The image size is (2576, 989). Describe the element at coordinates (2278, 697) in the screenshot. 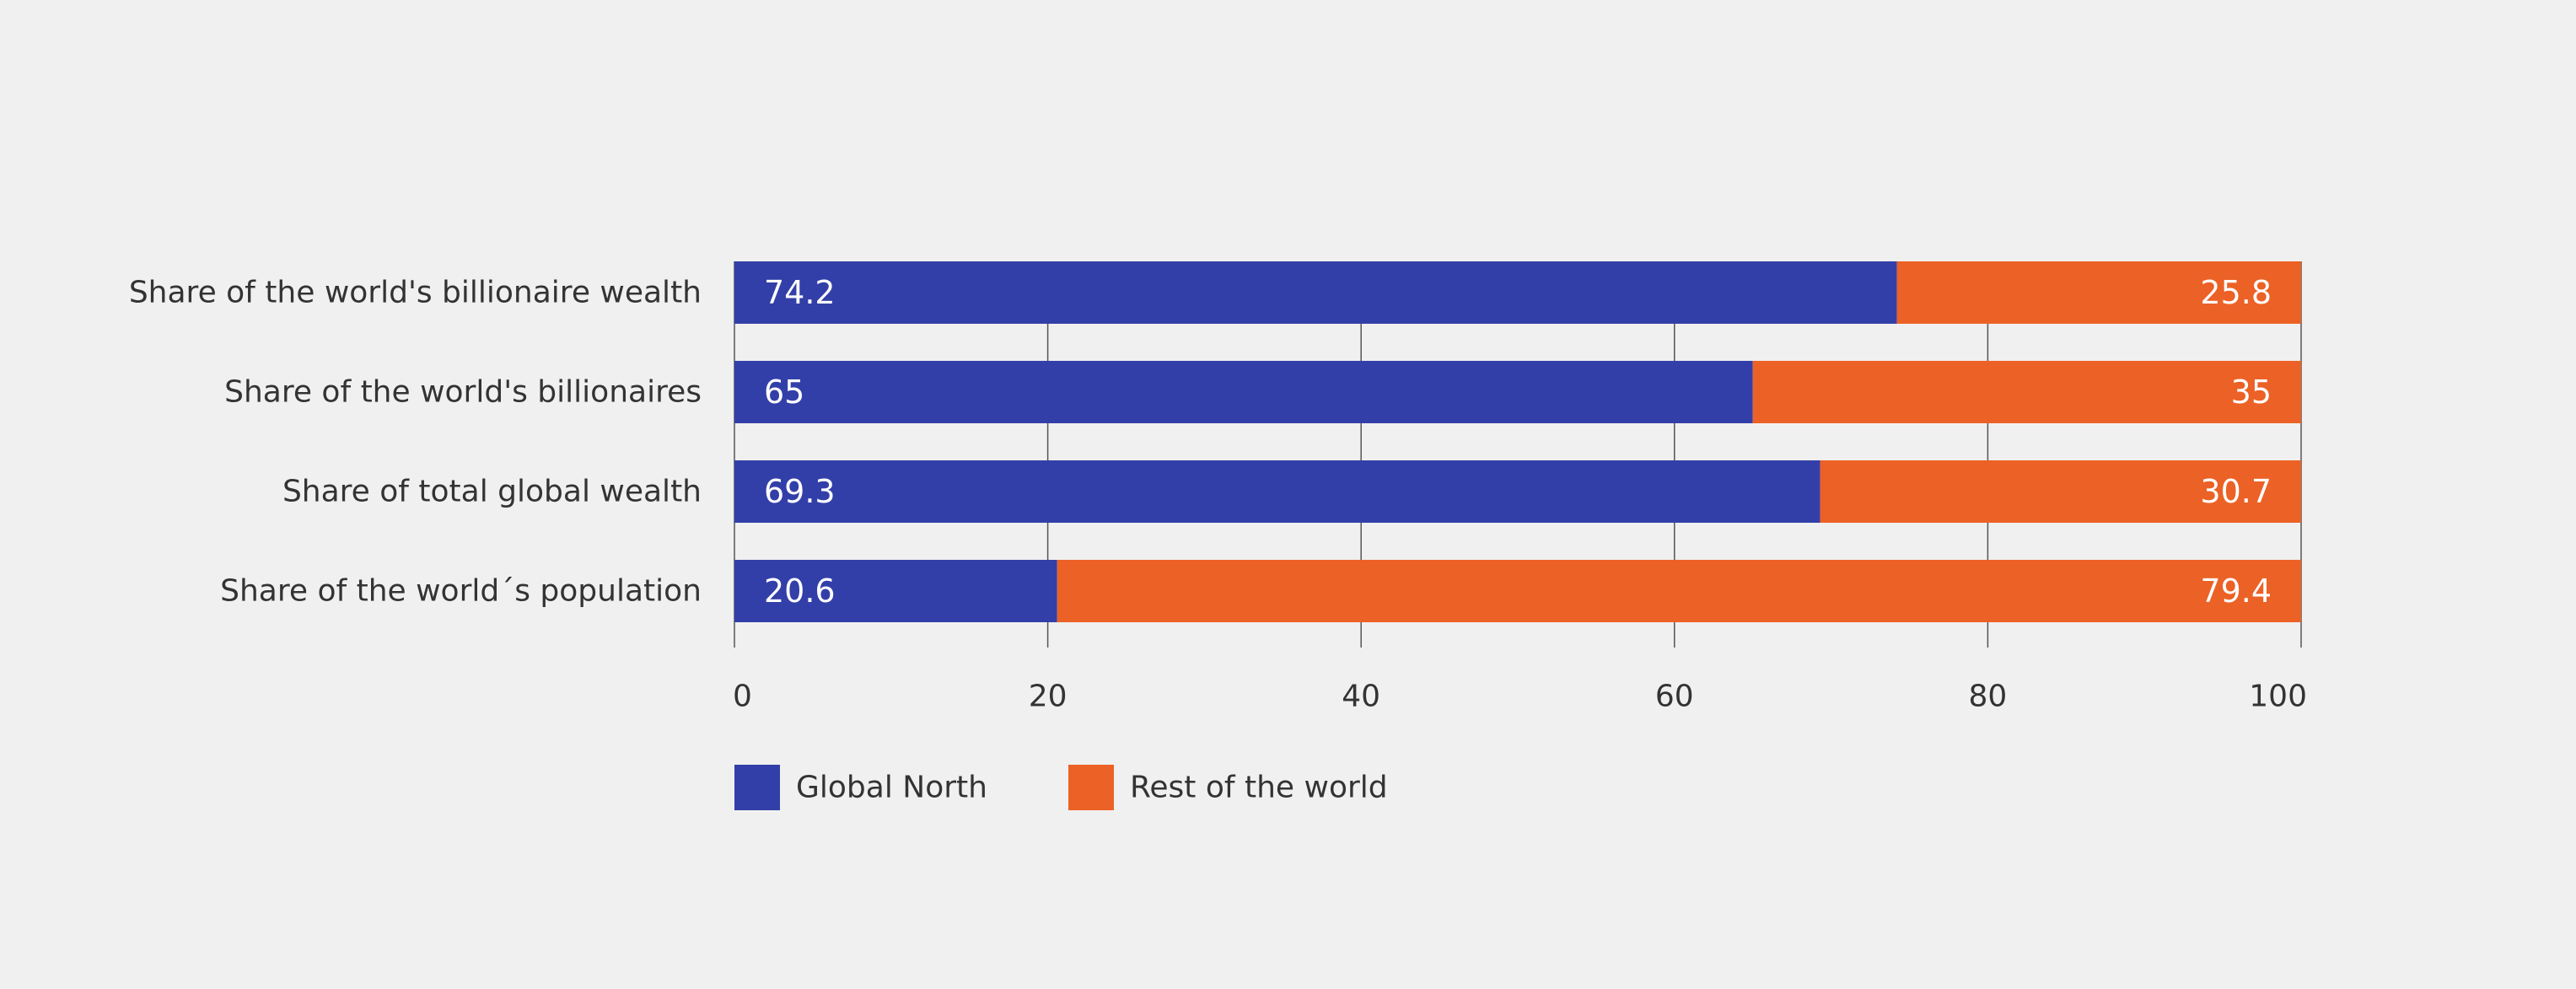

I see `x-tick-label-100: 100` at that location.